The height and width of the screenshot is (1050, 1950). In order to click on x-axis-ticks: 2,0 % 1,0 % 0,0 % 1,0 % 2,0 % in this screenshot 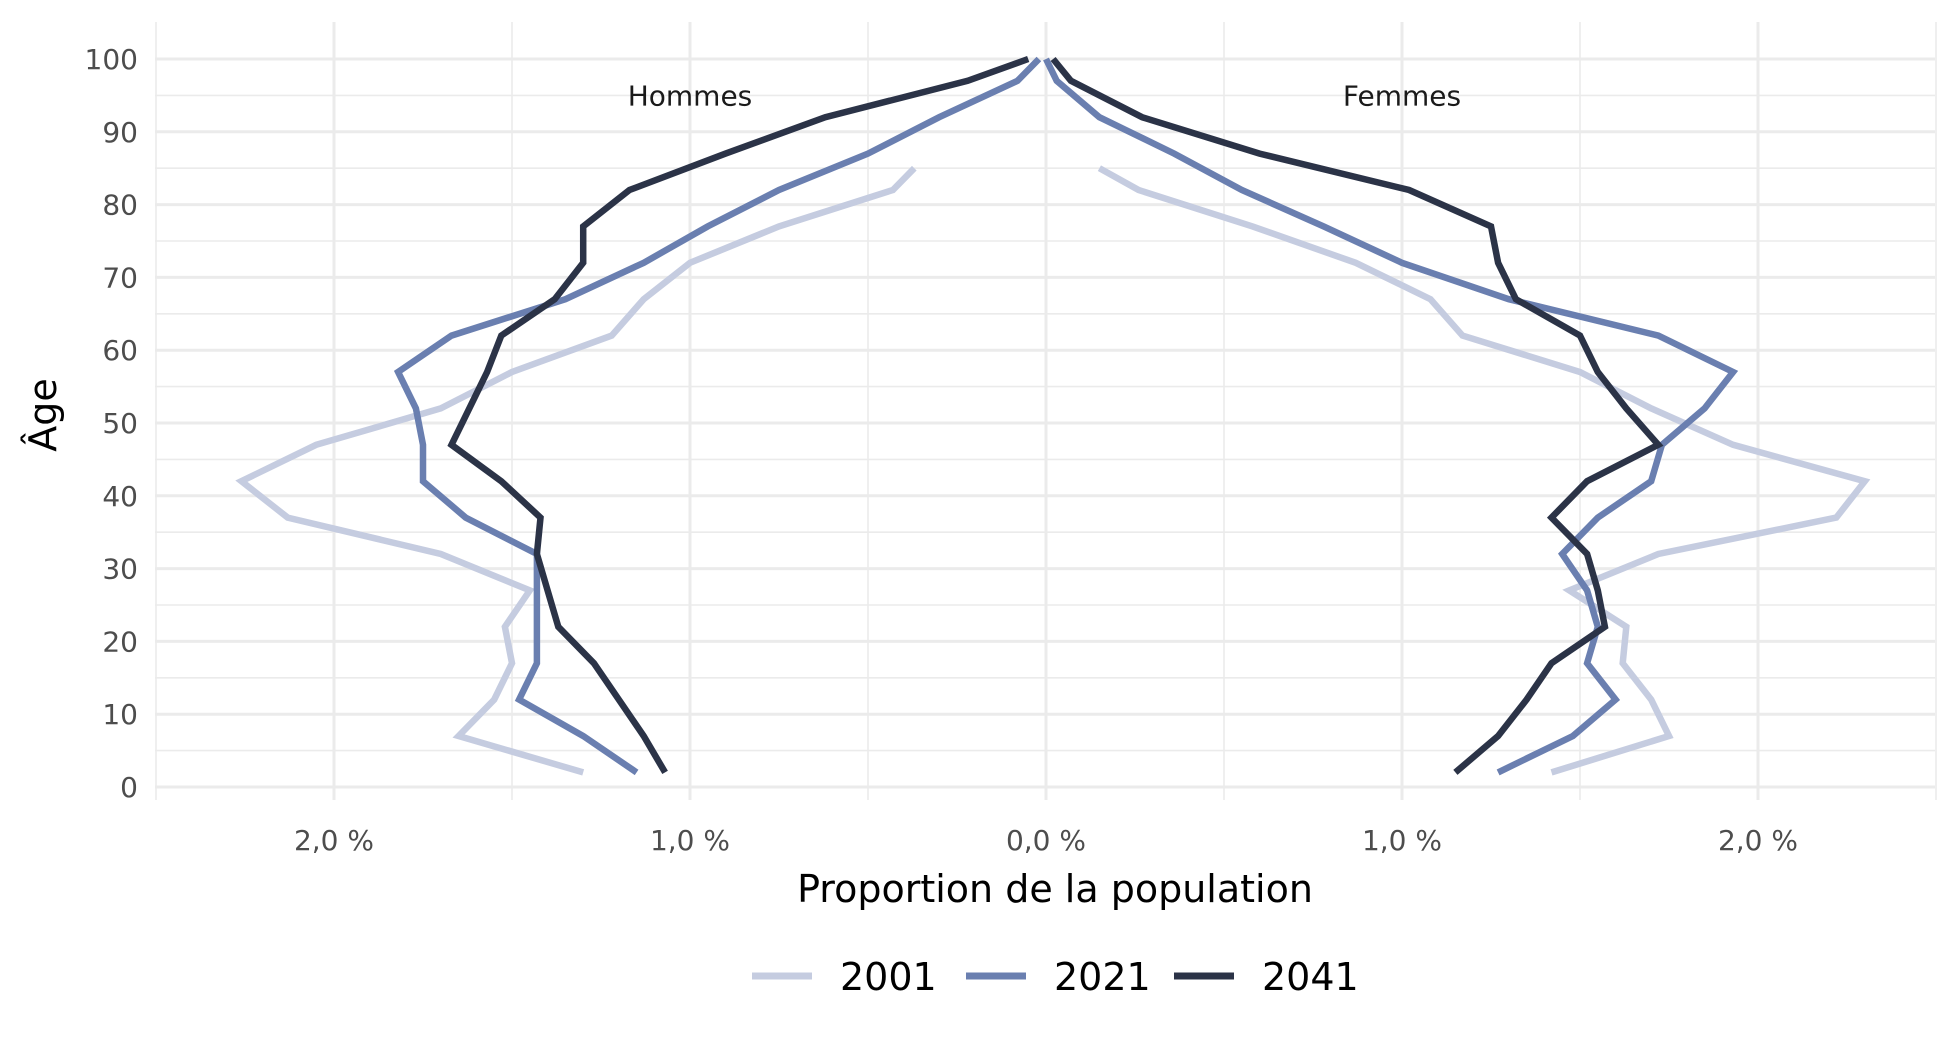, I will do `click(1046, 840)`.